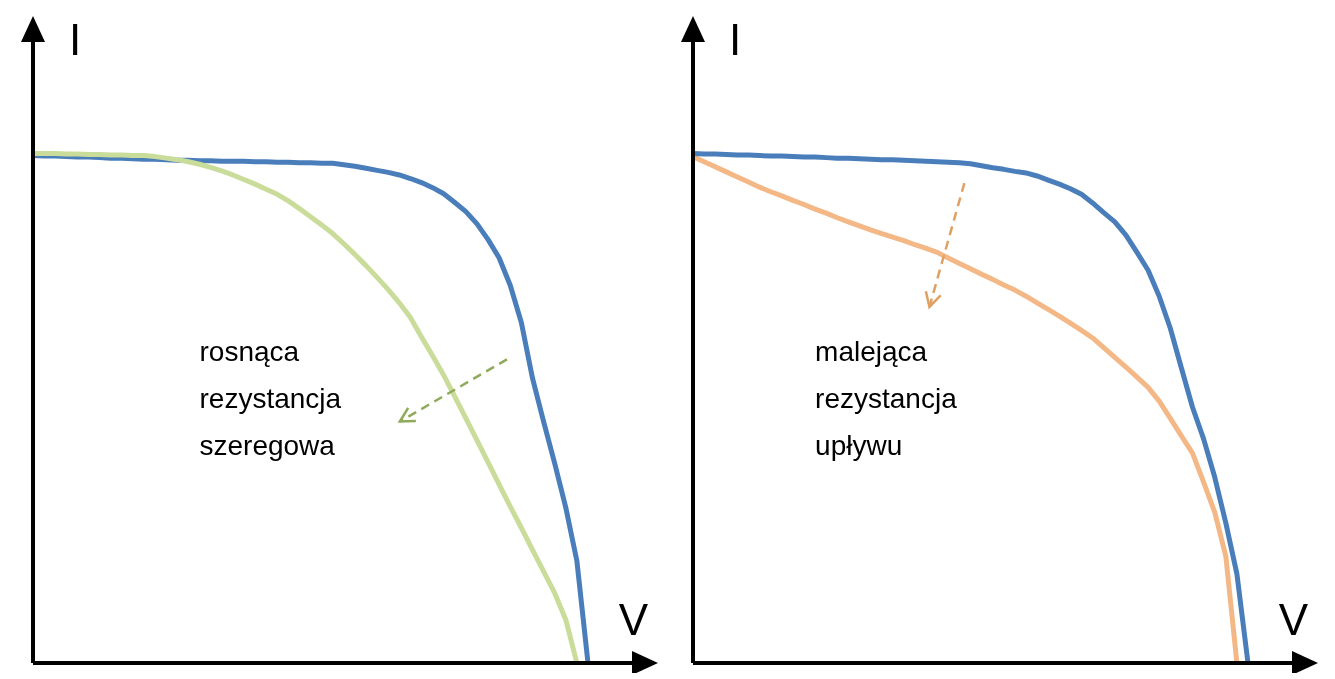  I want to click on annotation: rosnąca rezystancja szeregowa, so click(270, 399).